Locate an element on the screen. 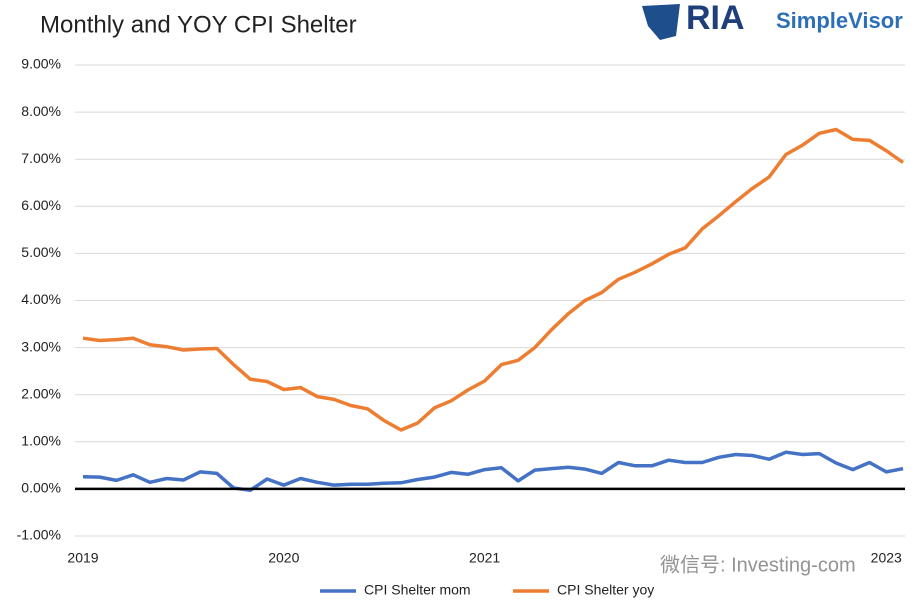  y-tick-label: 4.00% is located at coordinates (41, 299).